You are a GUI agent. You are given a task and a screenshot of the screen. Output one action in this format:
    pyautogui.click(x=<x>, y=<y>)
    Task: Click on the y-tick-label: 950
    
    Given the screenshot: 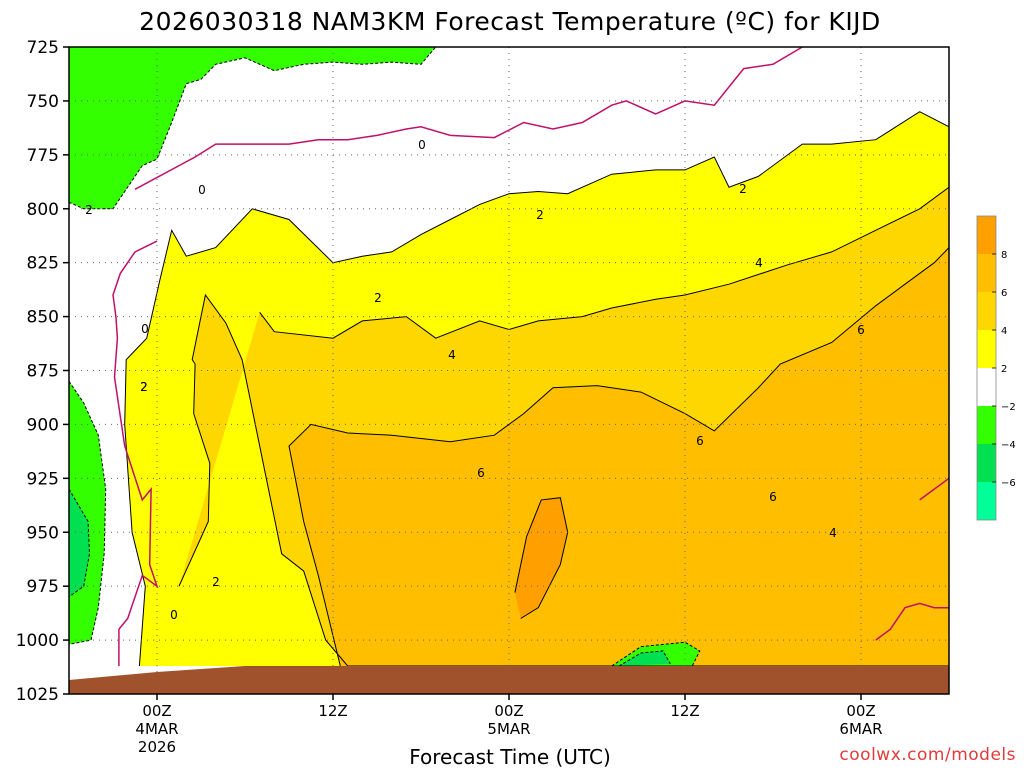 What is the action you would take?
    pyautogui.click(x=43, y=533)
    